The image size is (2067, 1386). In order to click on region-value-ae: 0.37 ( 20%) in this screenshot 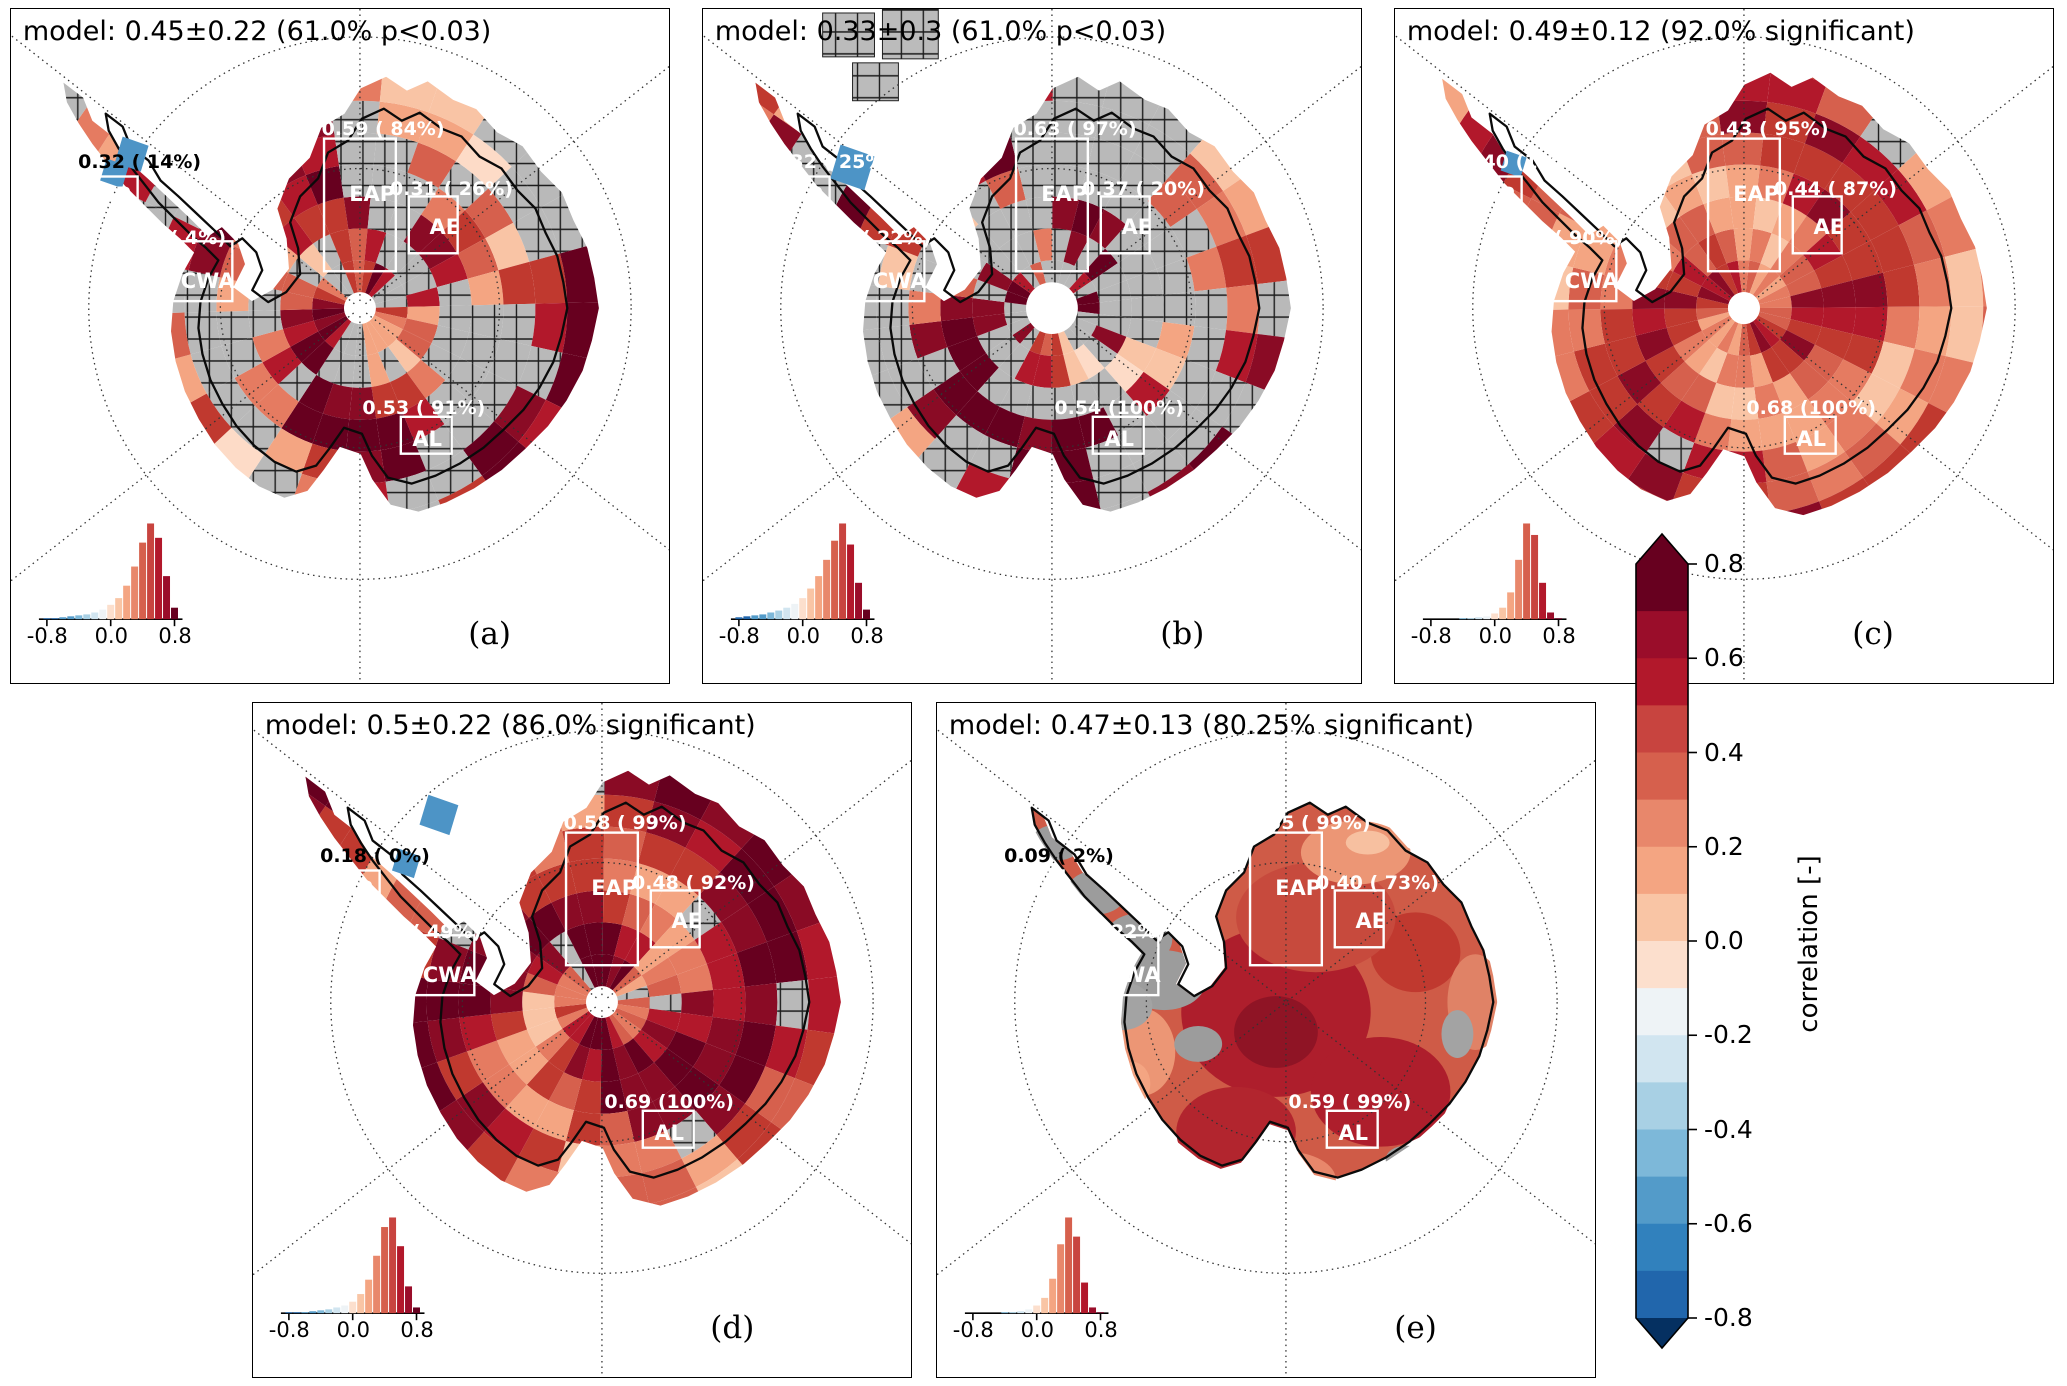, I will do `click(1143, 188)`.